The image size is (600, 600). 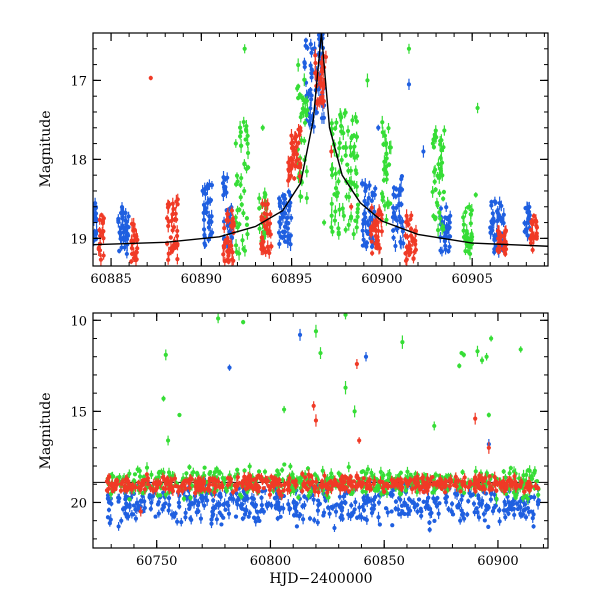 I want to click on top-series-2-cluster-2-point, so click(x=170, y=237).